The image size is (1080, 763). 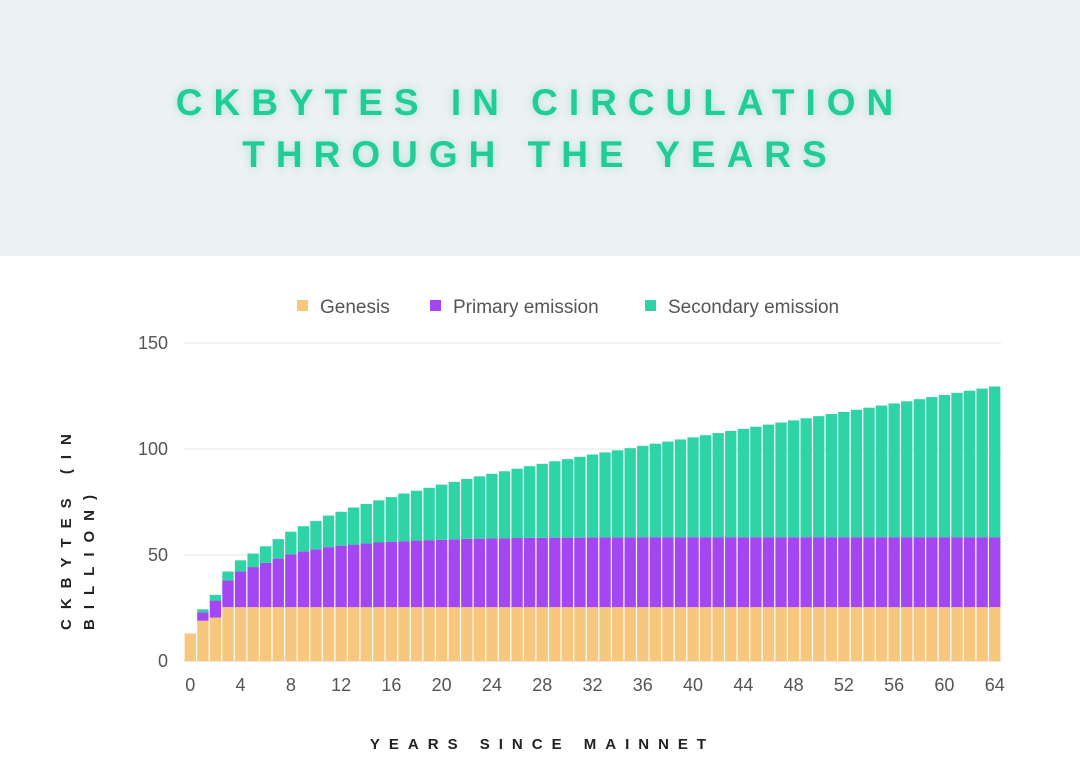 What do you see at coordinates (302, 306) in the screenshot?
I see `legend-swatch-genesis` at bounding box center [302, 306].